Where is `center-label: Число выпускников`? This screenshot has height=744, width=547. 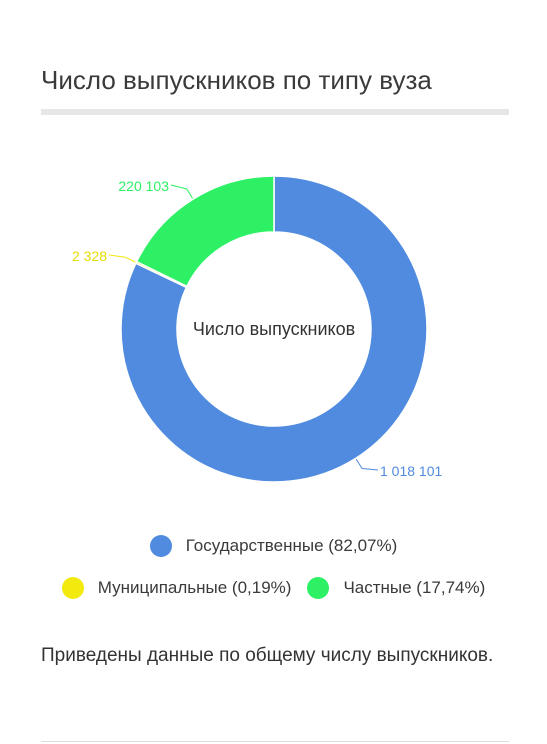 center-label: Число выпускников is located at coordinates (274, 329).